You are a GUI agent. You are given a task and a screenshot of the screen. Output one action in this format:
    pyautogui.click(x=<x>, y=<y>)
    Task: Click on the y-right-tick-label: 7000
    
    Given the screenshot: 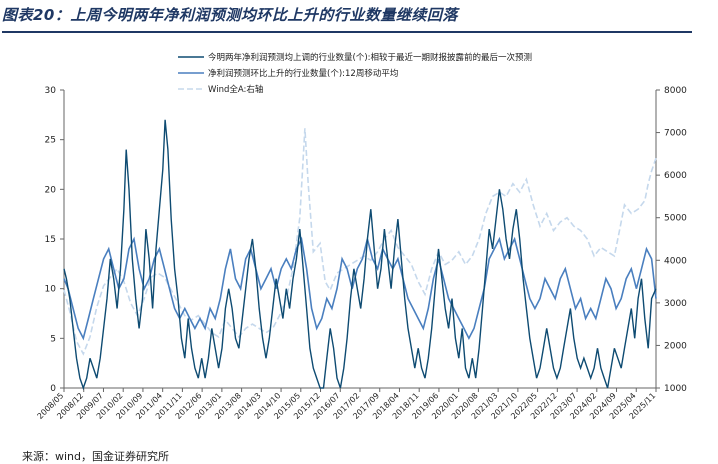 What is the action you would take?
    pyautogui.click(x=675, y=134)
    